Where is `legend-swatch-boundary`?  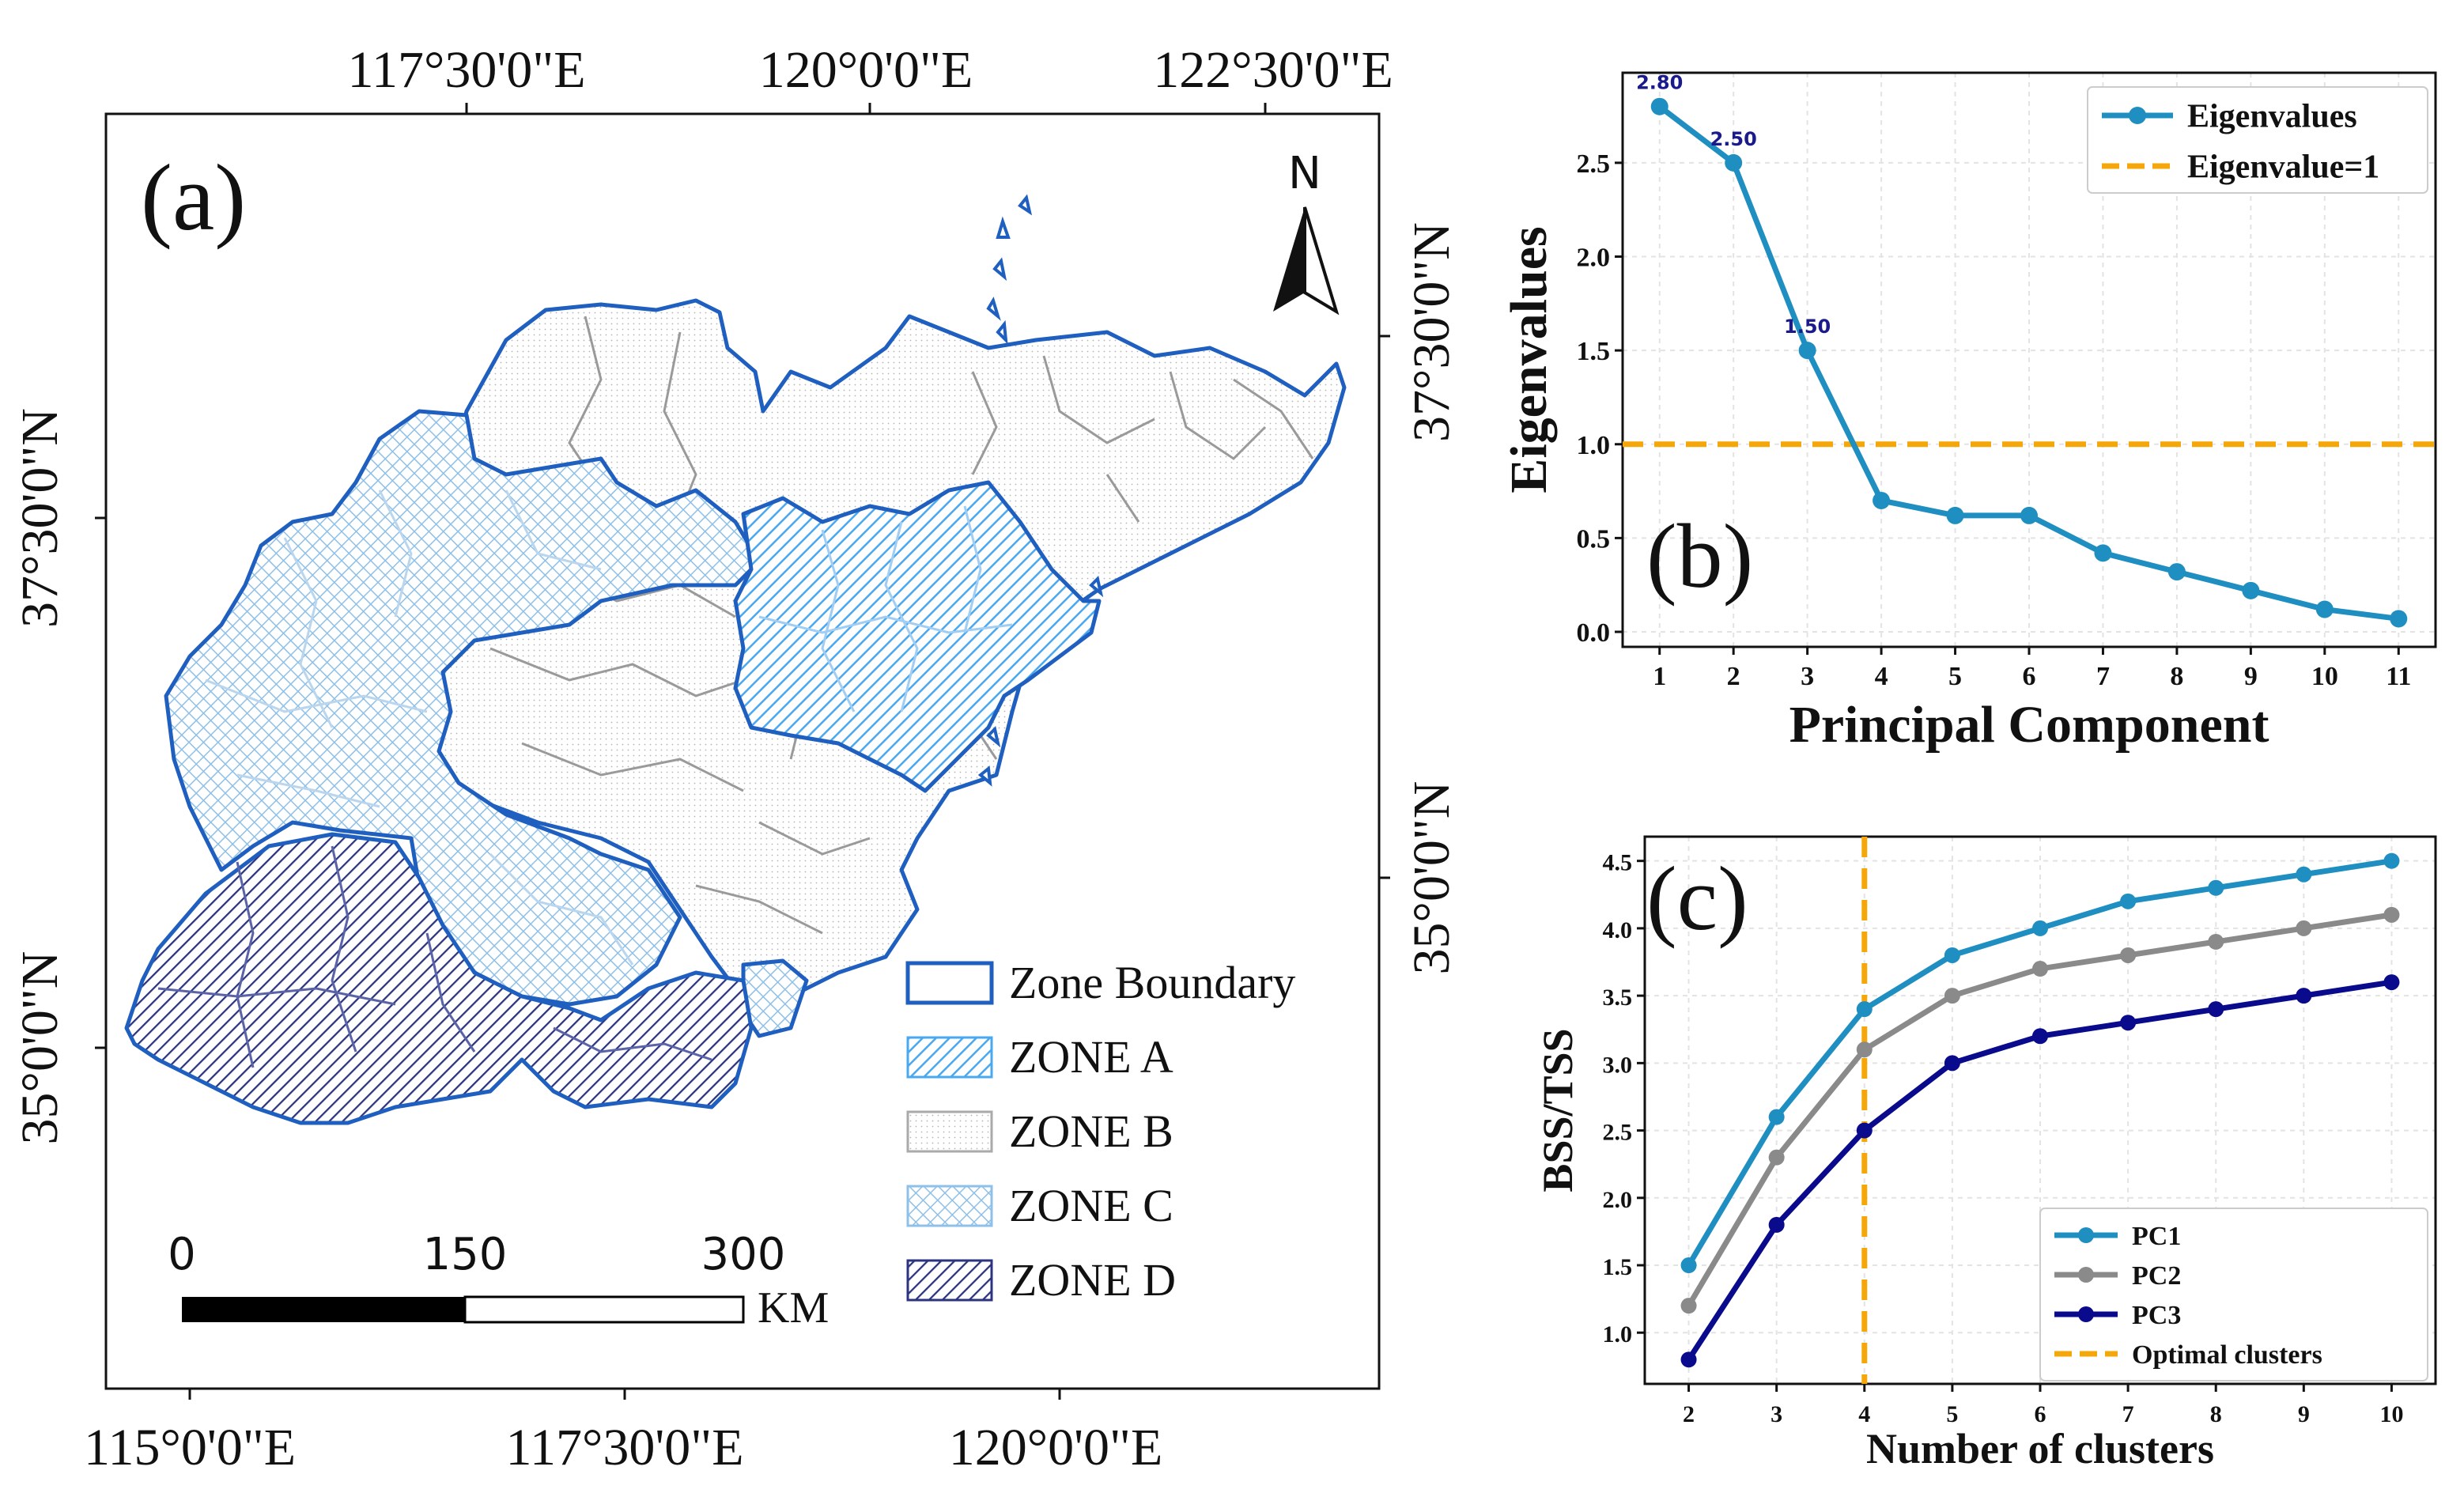
legend-swatch-boundary is located at coordinates (949, 983).